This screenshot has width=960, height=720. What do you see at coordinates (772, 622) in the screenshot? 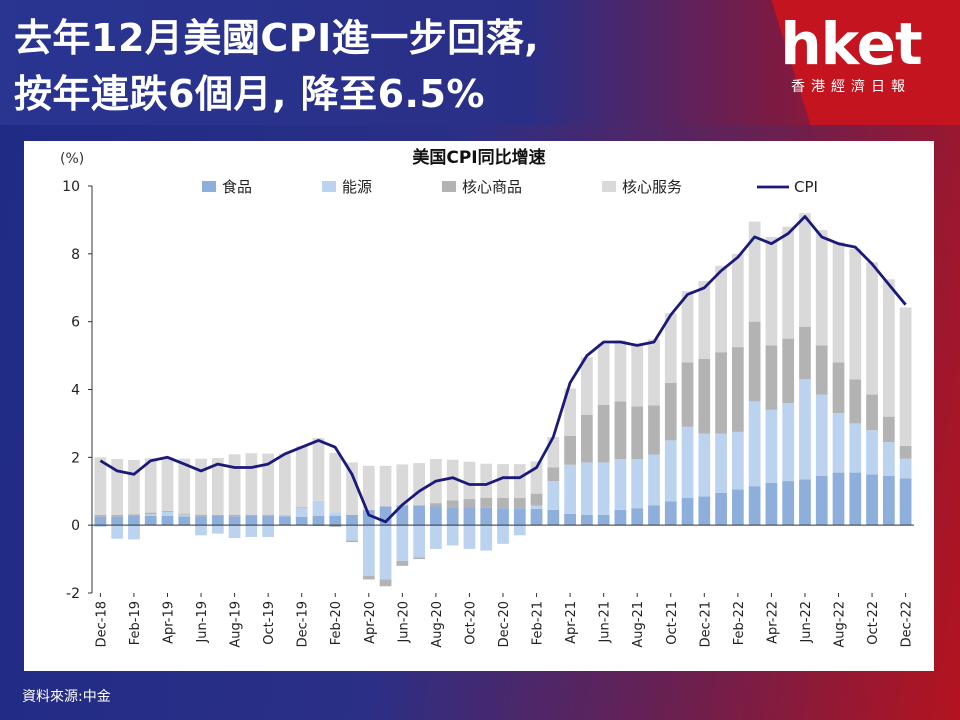
I see `x-tick-label: Apr-22` at bounding box center [772, 622].